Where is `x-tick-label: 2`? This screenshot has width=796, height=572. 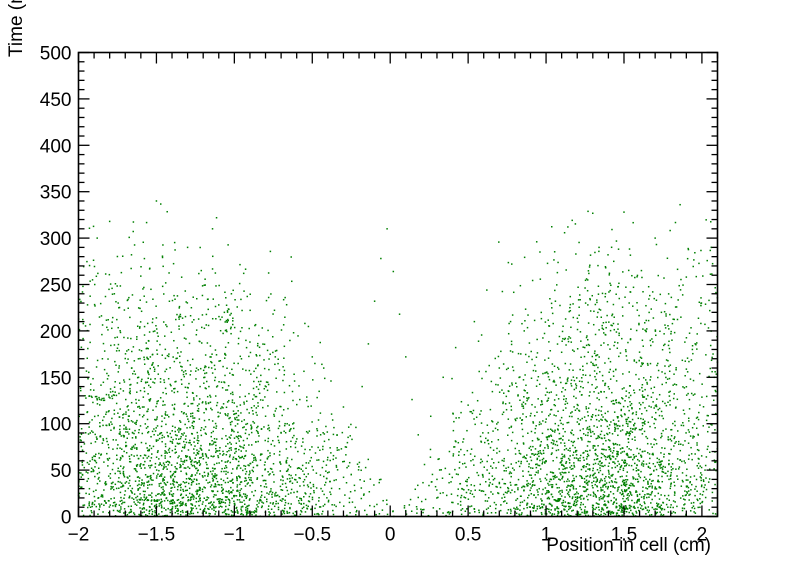
x-tick-label: 2 is located at coordinates (702, 535).